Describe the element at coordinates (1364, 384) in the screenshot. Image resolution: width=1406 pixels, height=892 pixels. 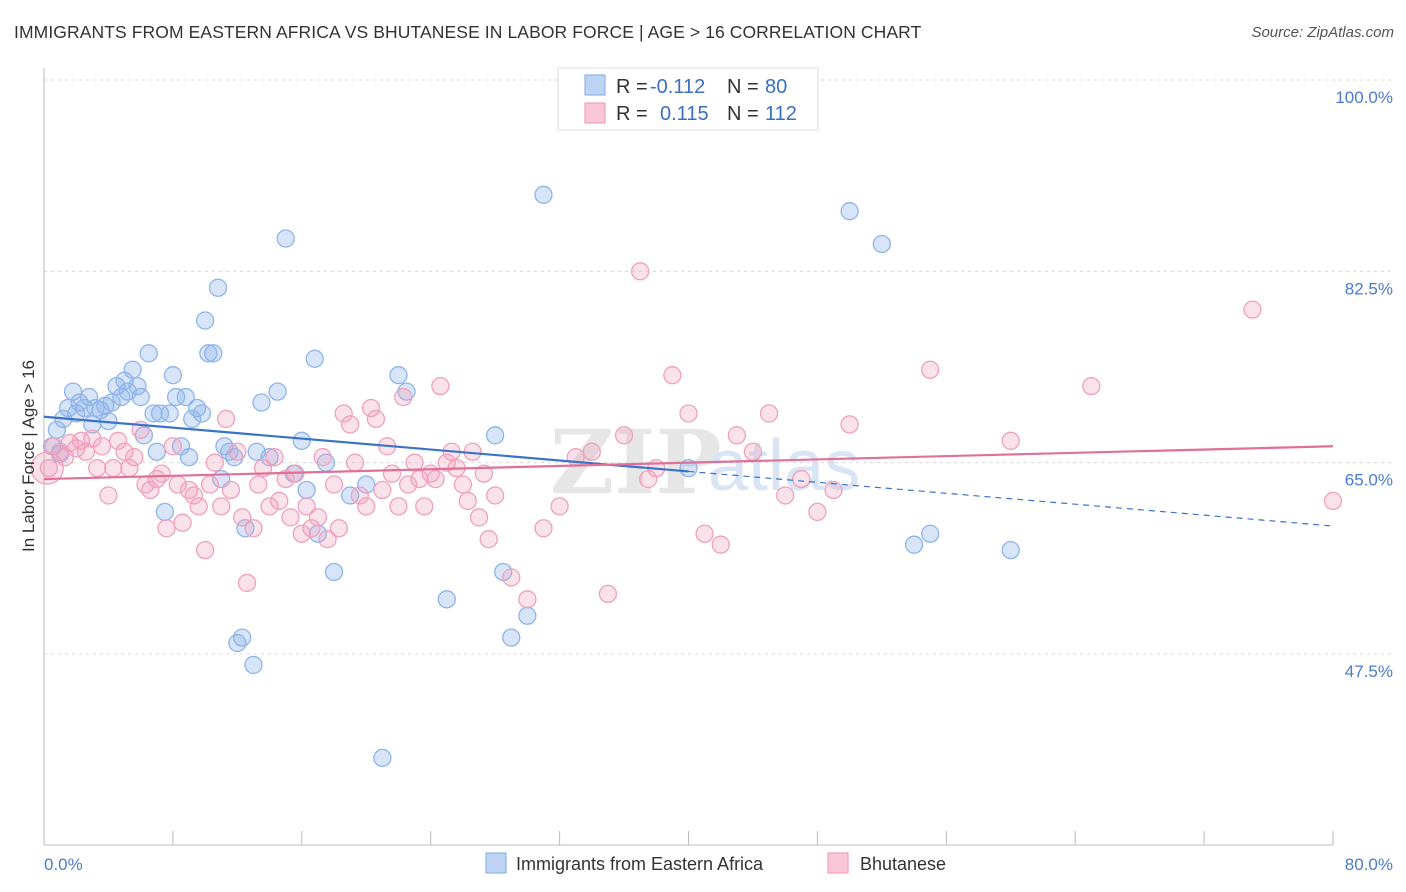
I see `y-tick-labels: 47.5% 65.0% 82.5% 100.0%` at that location.